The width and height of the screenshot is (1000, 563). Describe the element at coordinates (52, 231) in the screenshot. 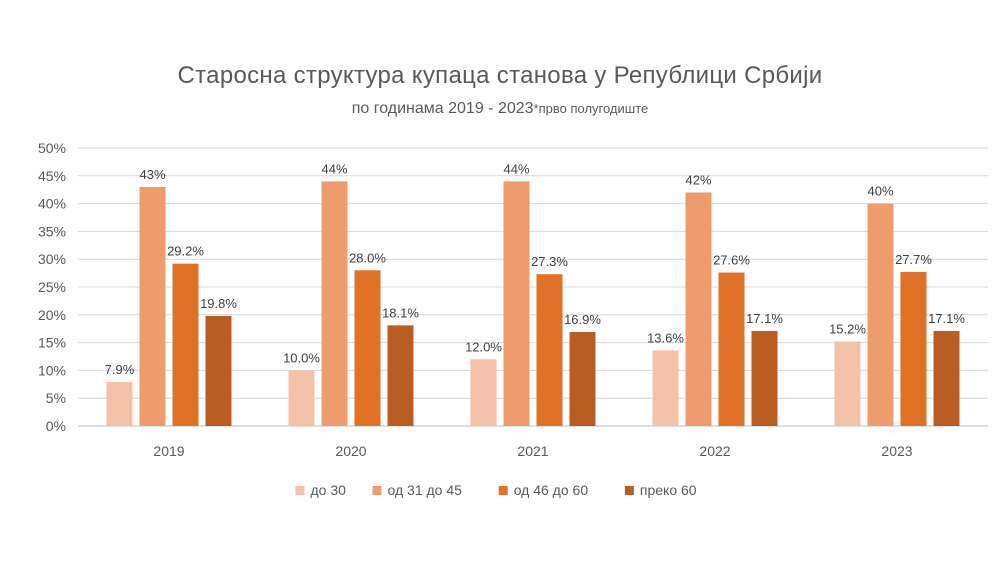

I see `y-tick-label: 35%` at that location.